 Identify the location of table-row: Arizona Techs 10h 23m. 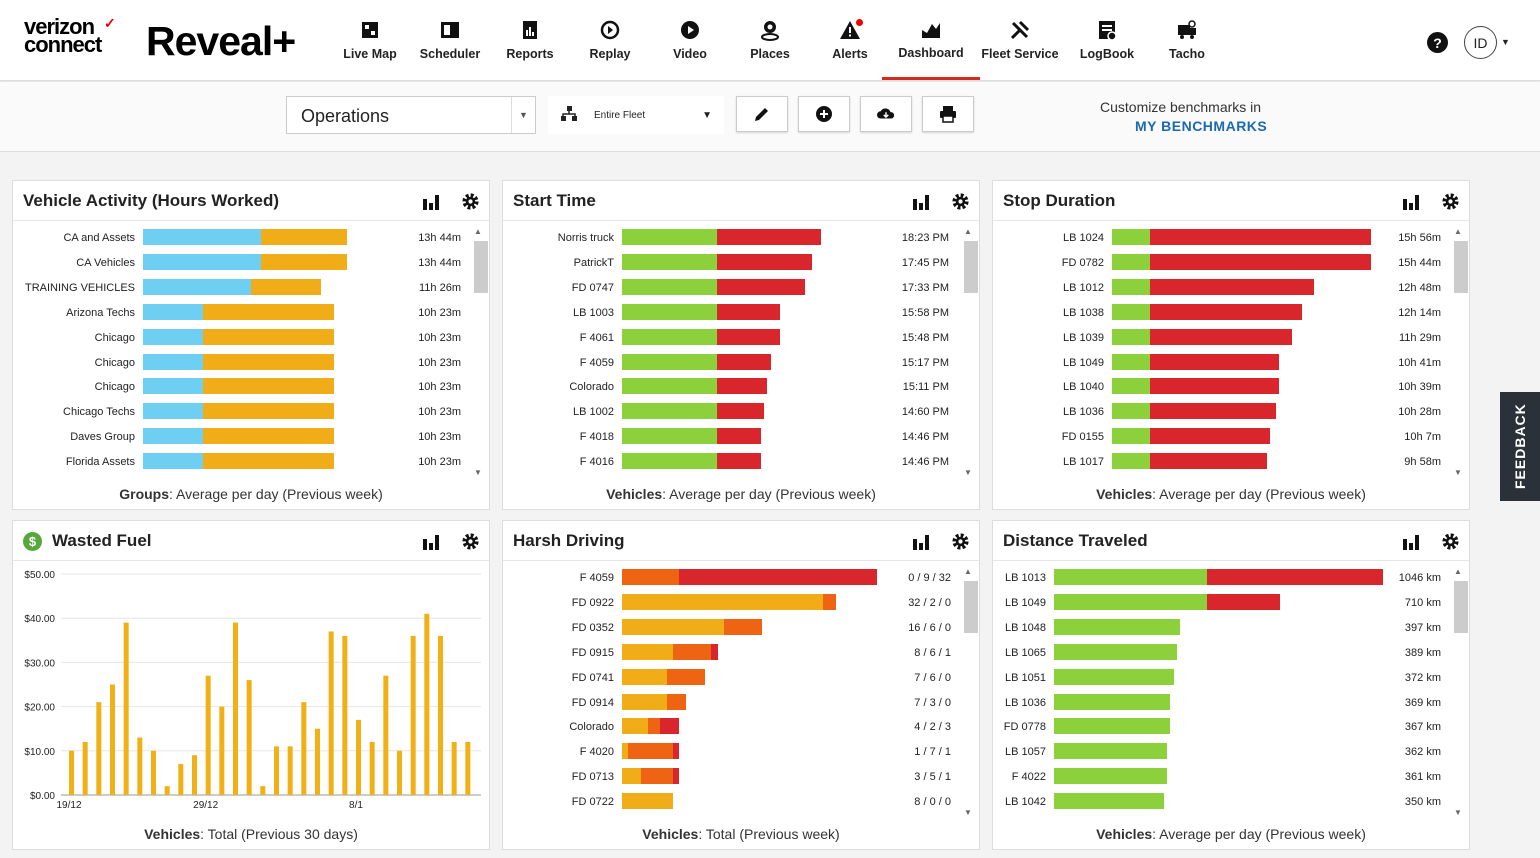
(251, 312).